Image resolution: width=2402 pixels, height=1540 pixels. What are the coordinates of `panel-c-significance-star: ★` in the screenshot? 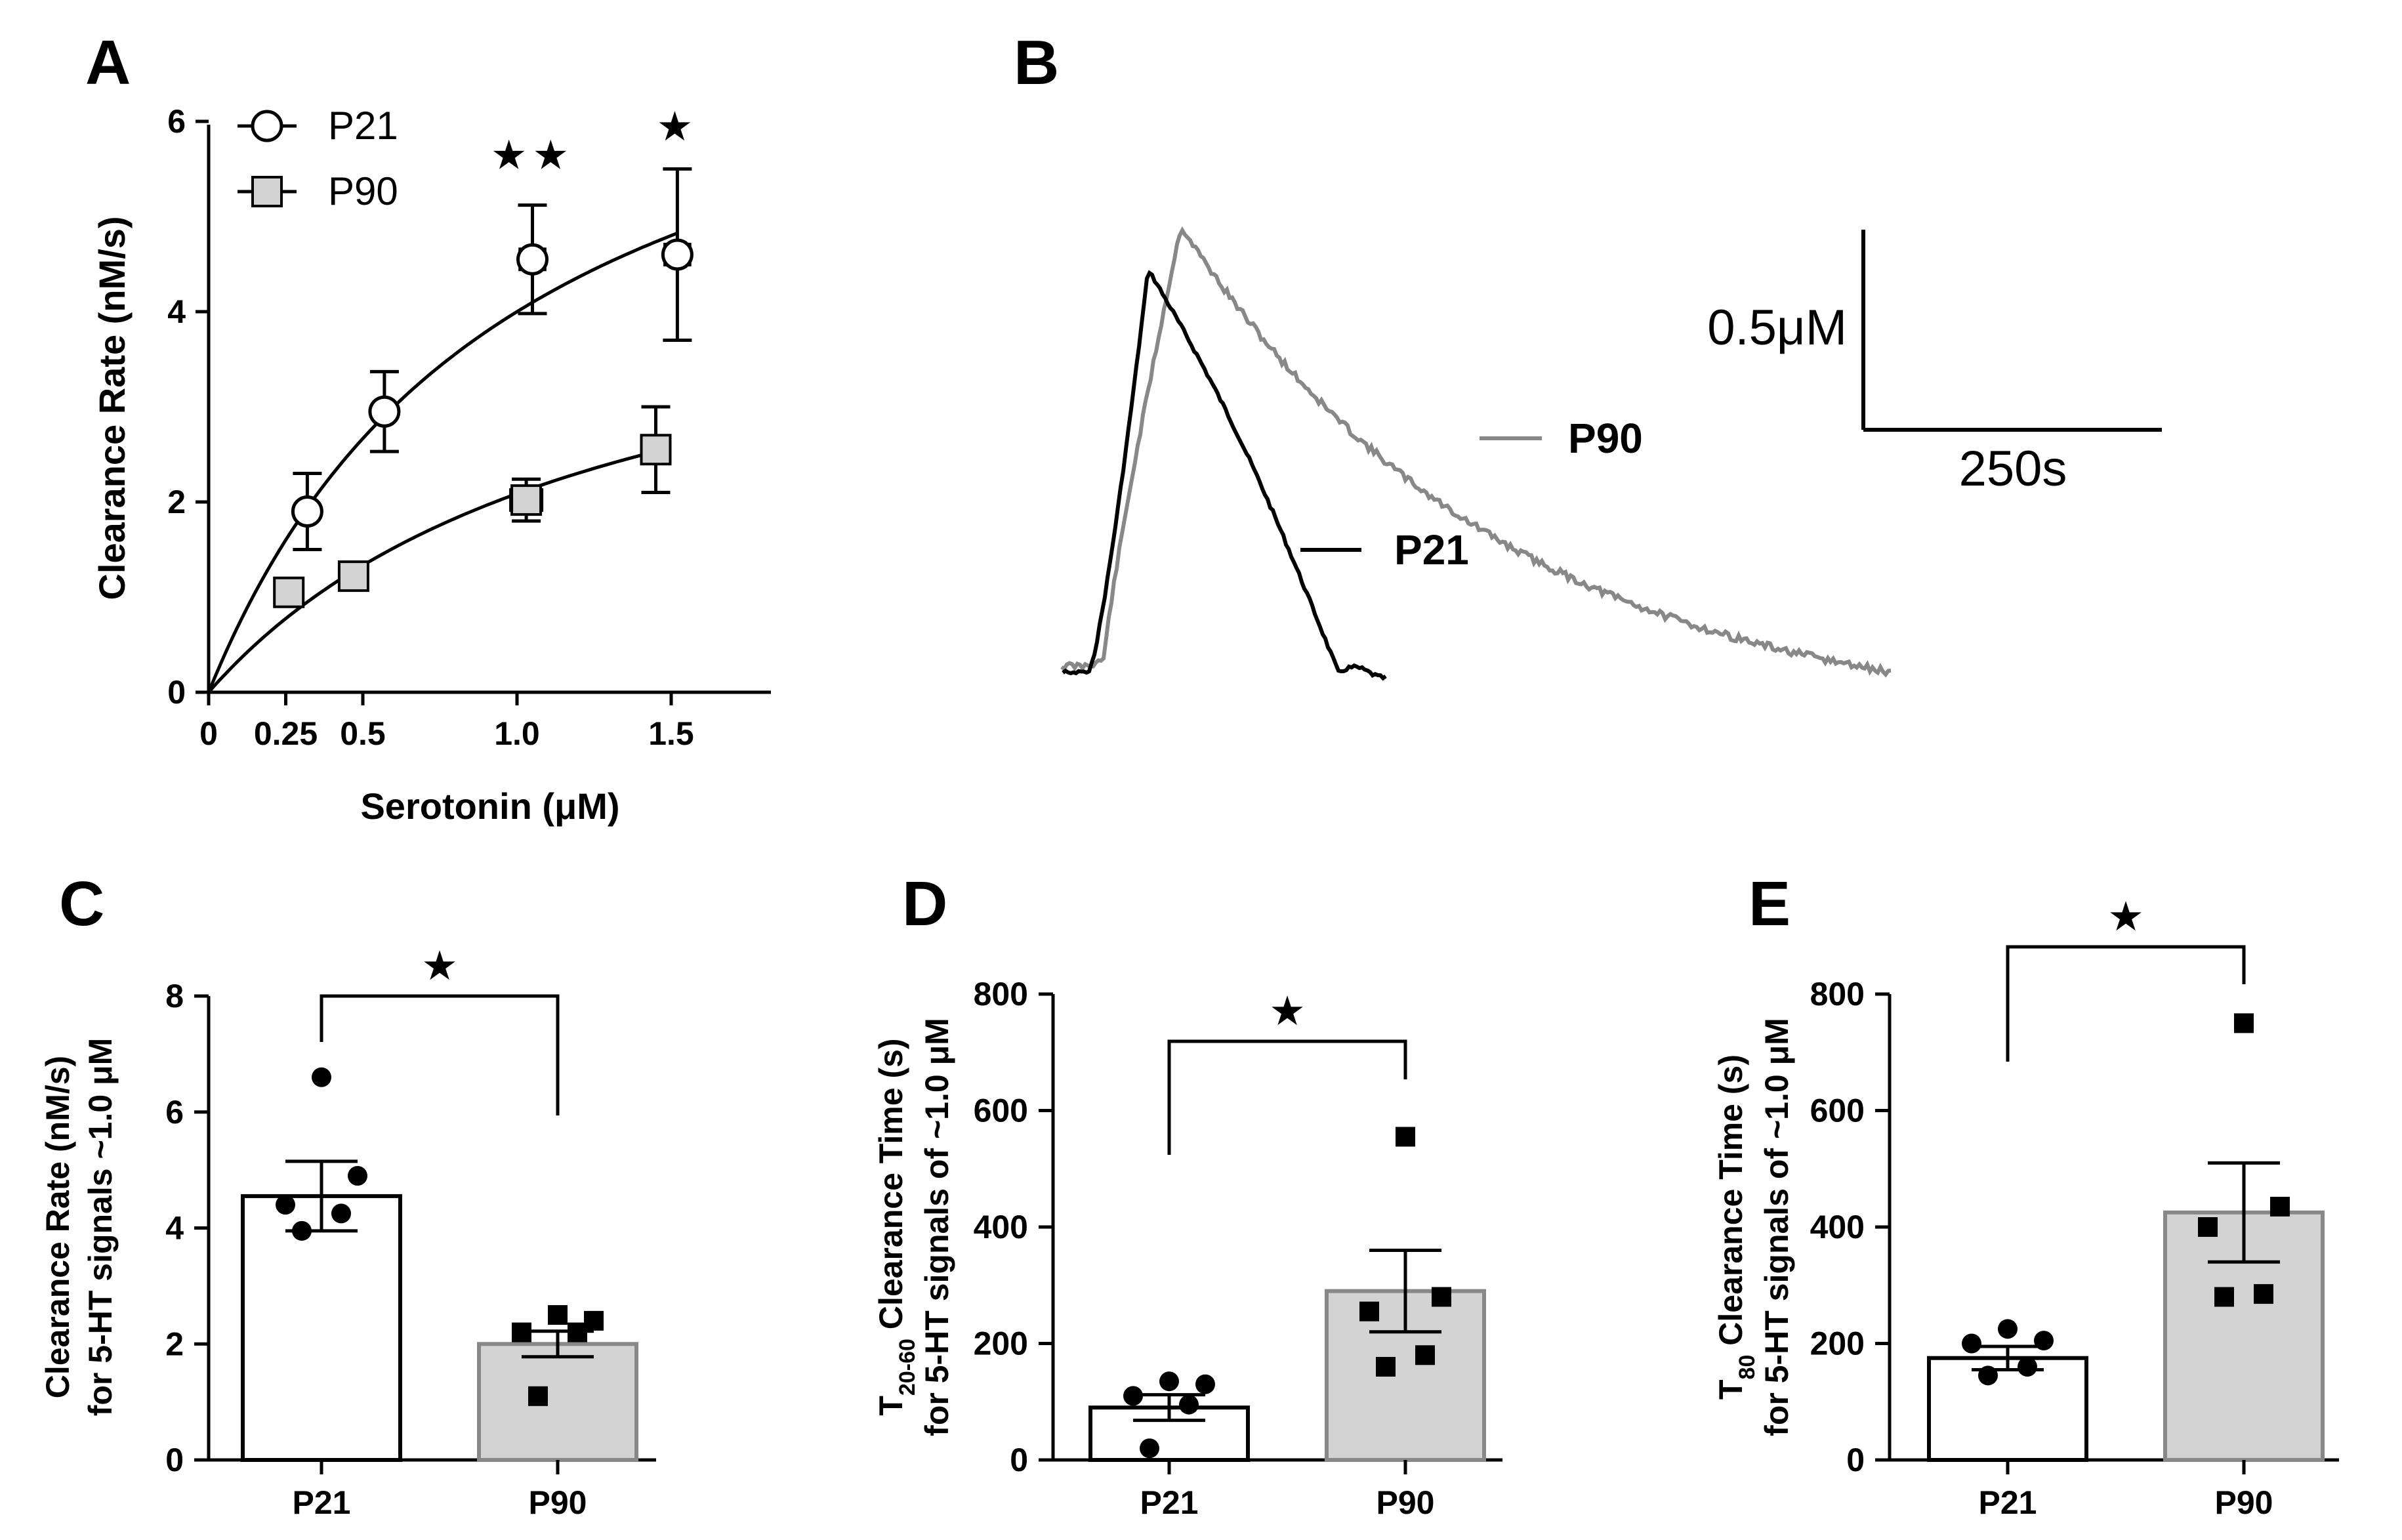 It's located at (439, 966).